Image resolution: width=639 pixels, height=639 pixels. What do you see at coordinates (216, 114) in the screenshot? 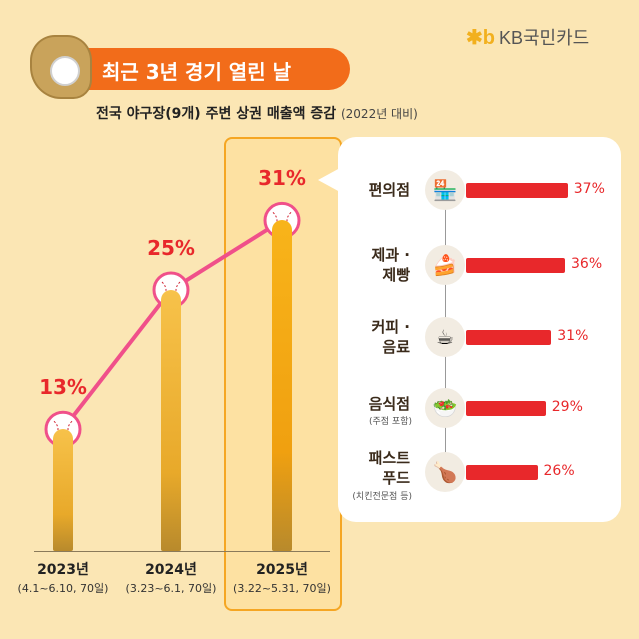
I see `subtitle-main: 전국 야구장(9개) 주변 상권 매출액 증감` at bounding box center [216, 114].